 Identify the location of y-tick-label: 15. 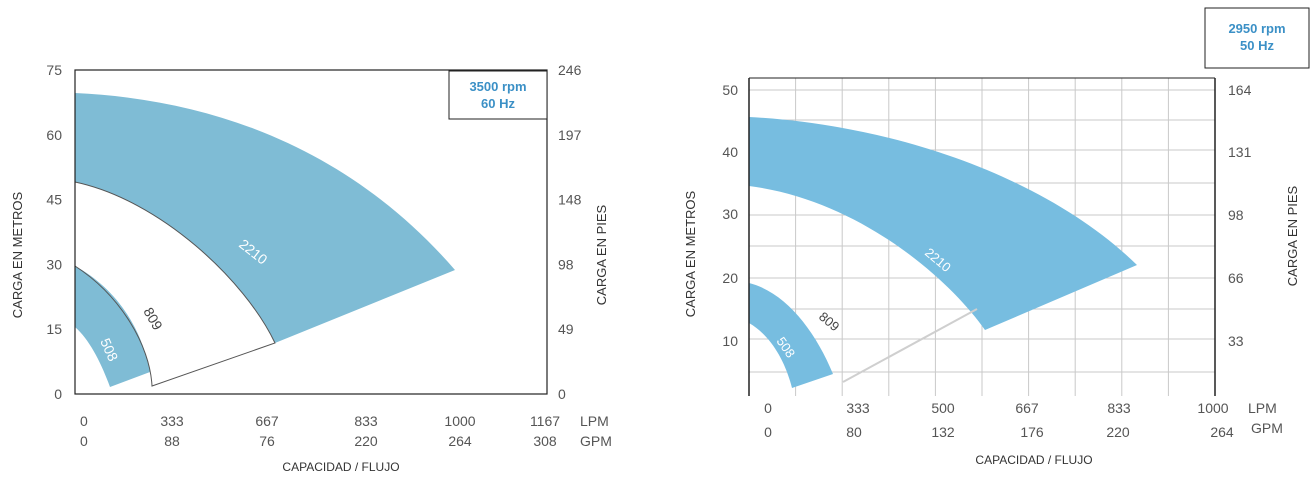
(54, 329).